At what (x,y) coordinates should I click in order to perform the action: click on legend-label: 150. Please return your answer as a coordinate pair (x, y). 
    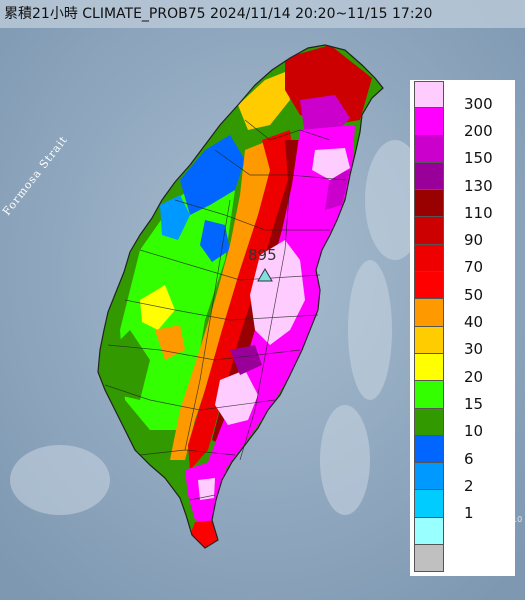
    Looking at the image, I should click on (478, 158).